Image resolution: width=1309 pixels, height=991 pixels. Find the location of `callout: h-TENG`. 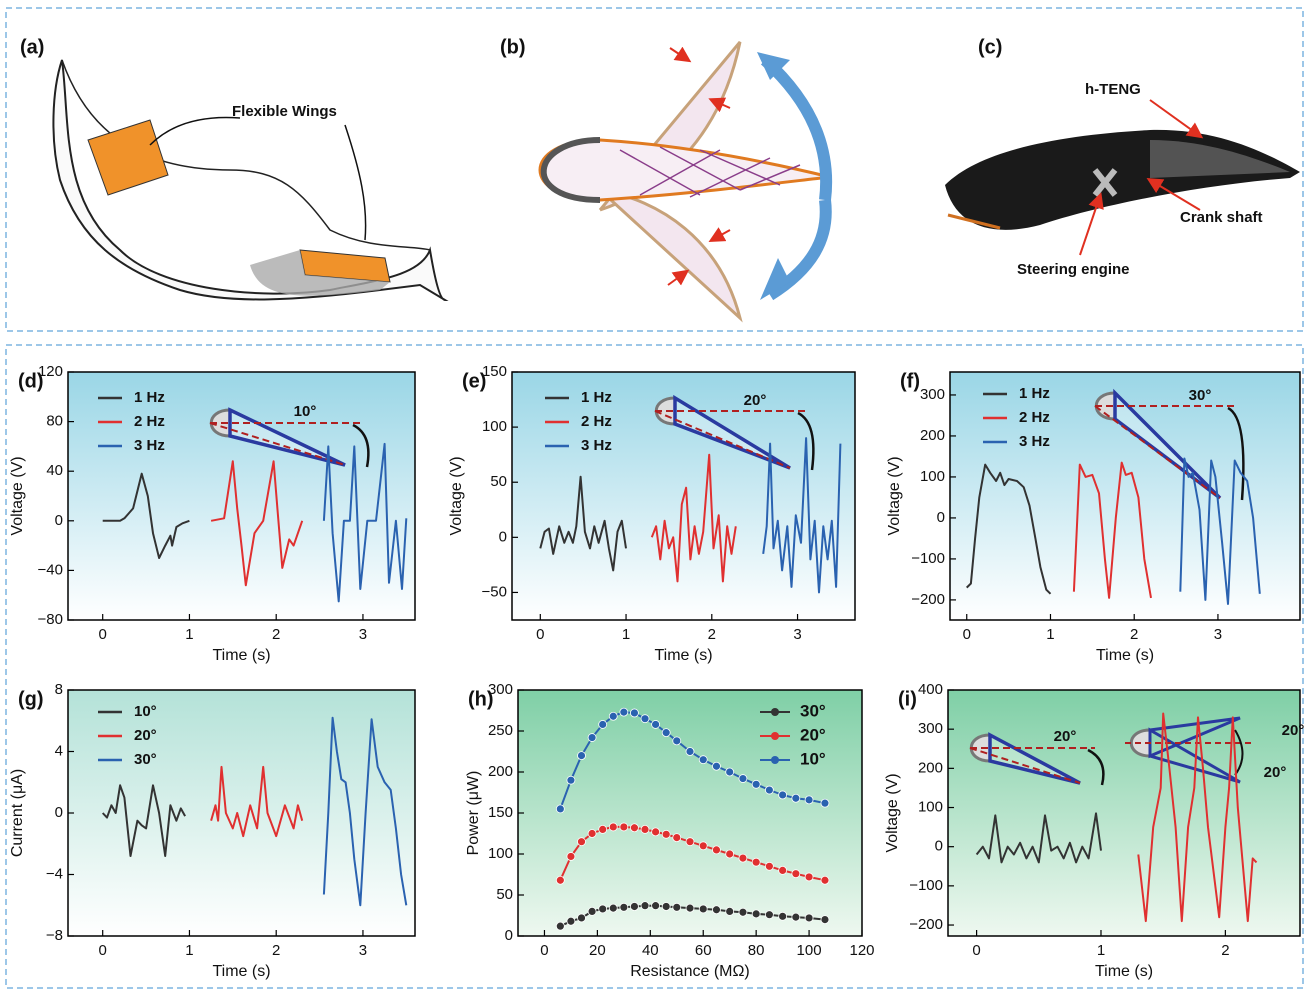

callout: h-TENG is located at coordinates (1113, 89).